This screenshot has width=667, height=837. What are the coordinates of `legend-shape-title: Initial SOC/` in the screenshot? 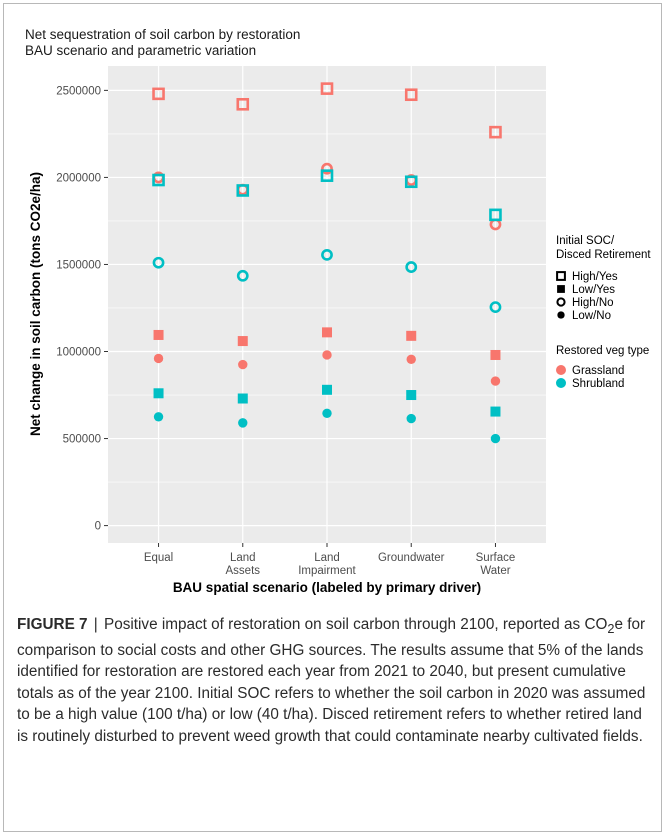 It's located at (585, 241).